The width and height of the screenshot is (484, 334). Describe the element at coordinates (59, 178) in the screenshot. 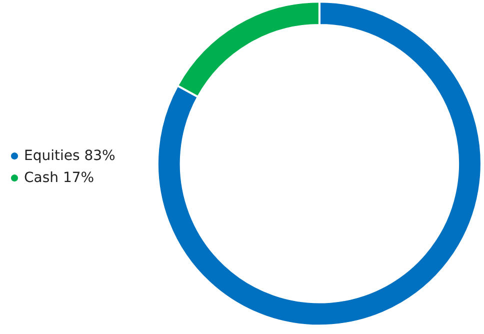

I see `legend-label: Cash 17%` at that location.